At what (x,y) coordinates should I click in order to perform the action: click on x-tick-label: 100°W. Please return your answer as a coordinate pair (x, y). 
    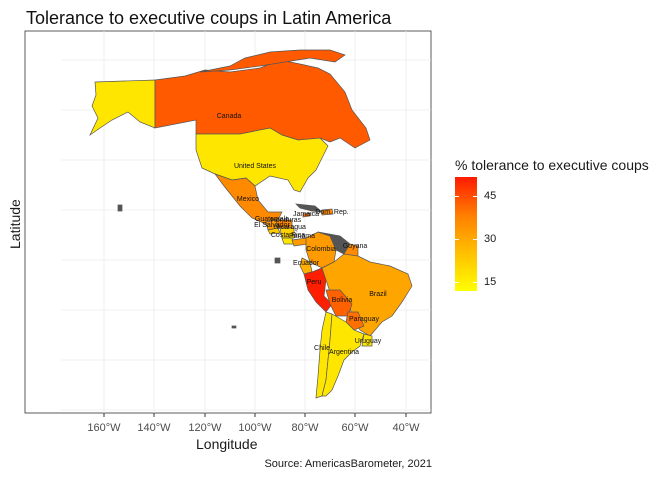
    Looking at the image, I should click on (255, 428).